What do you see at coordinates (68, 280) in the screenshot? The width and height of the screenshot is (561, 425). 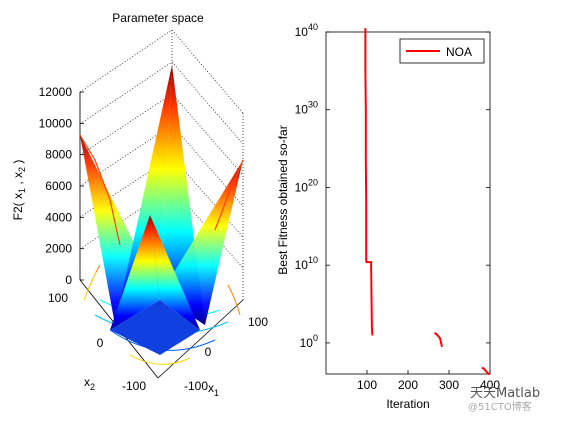 I see `z-tick-label: 0` at bounding box center [68, 280].